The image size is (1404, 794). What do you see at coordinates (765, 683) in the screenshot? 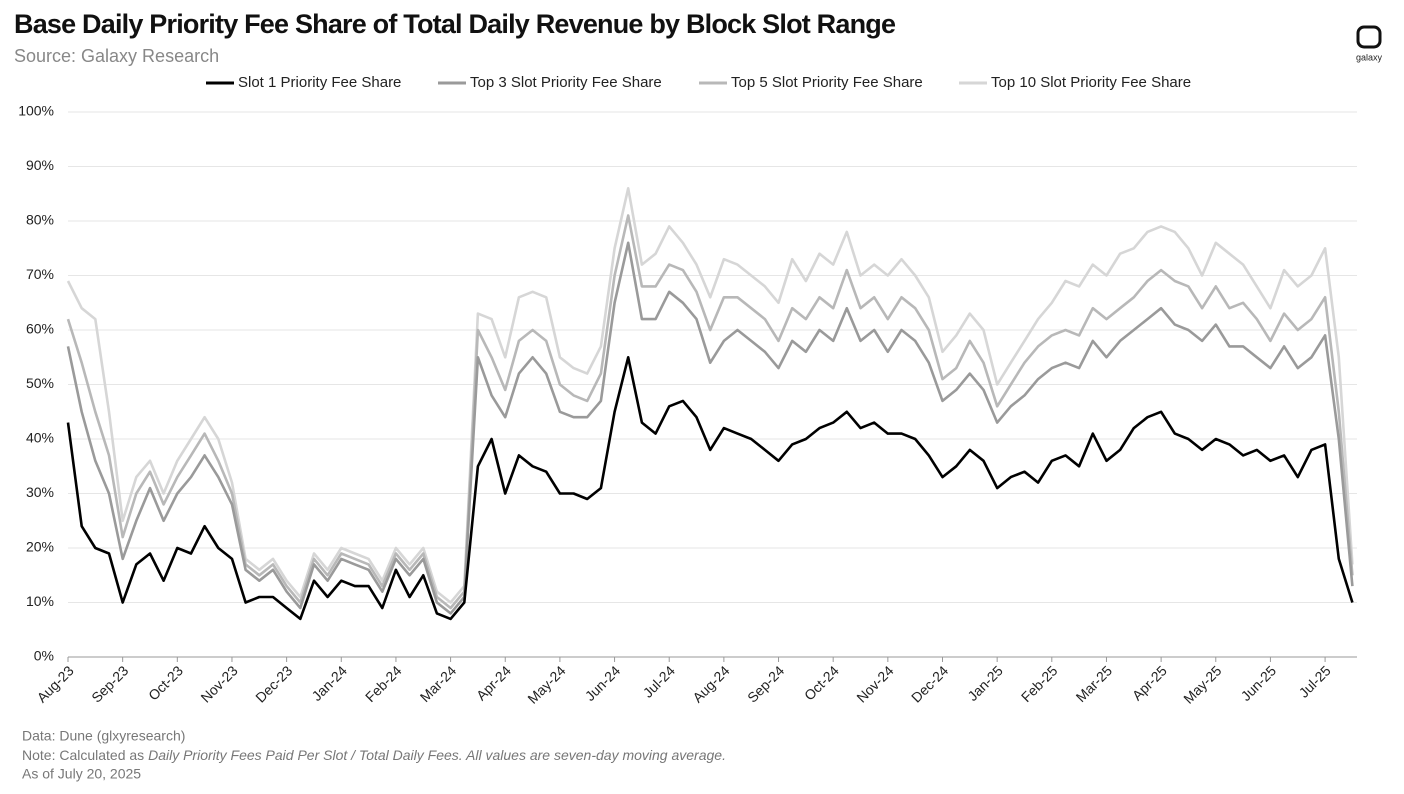
I see `x-tick-label: Sep-24` at bounding box center [765, 683].